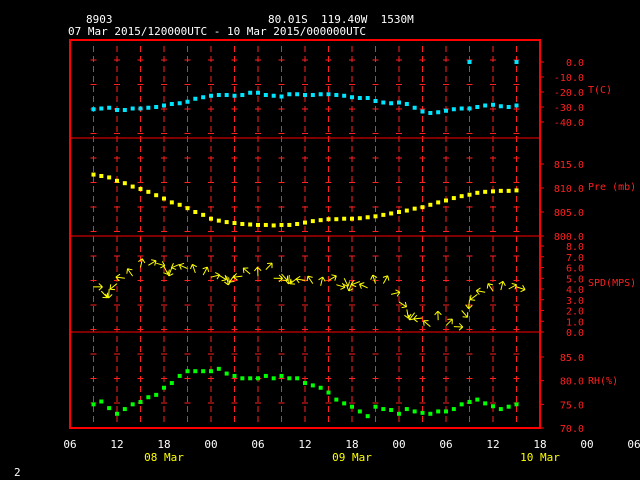  Describe the element at coordinates (99, 19) in the screenshot. I see `station-id: 8903` at that location.